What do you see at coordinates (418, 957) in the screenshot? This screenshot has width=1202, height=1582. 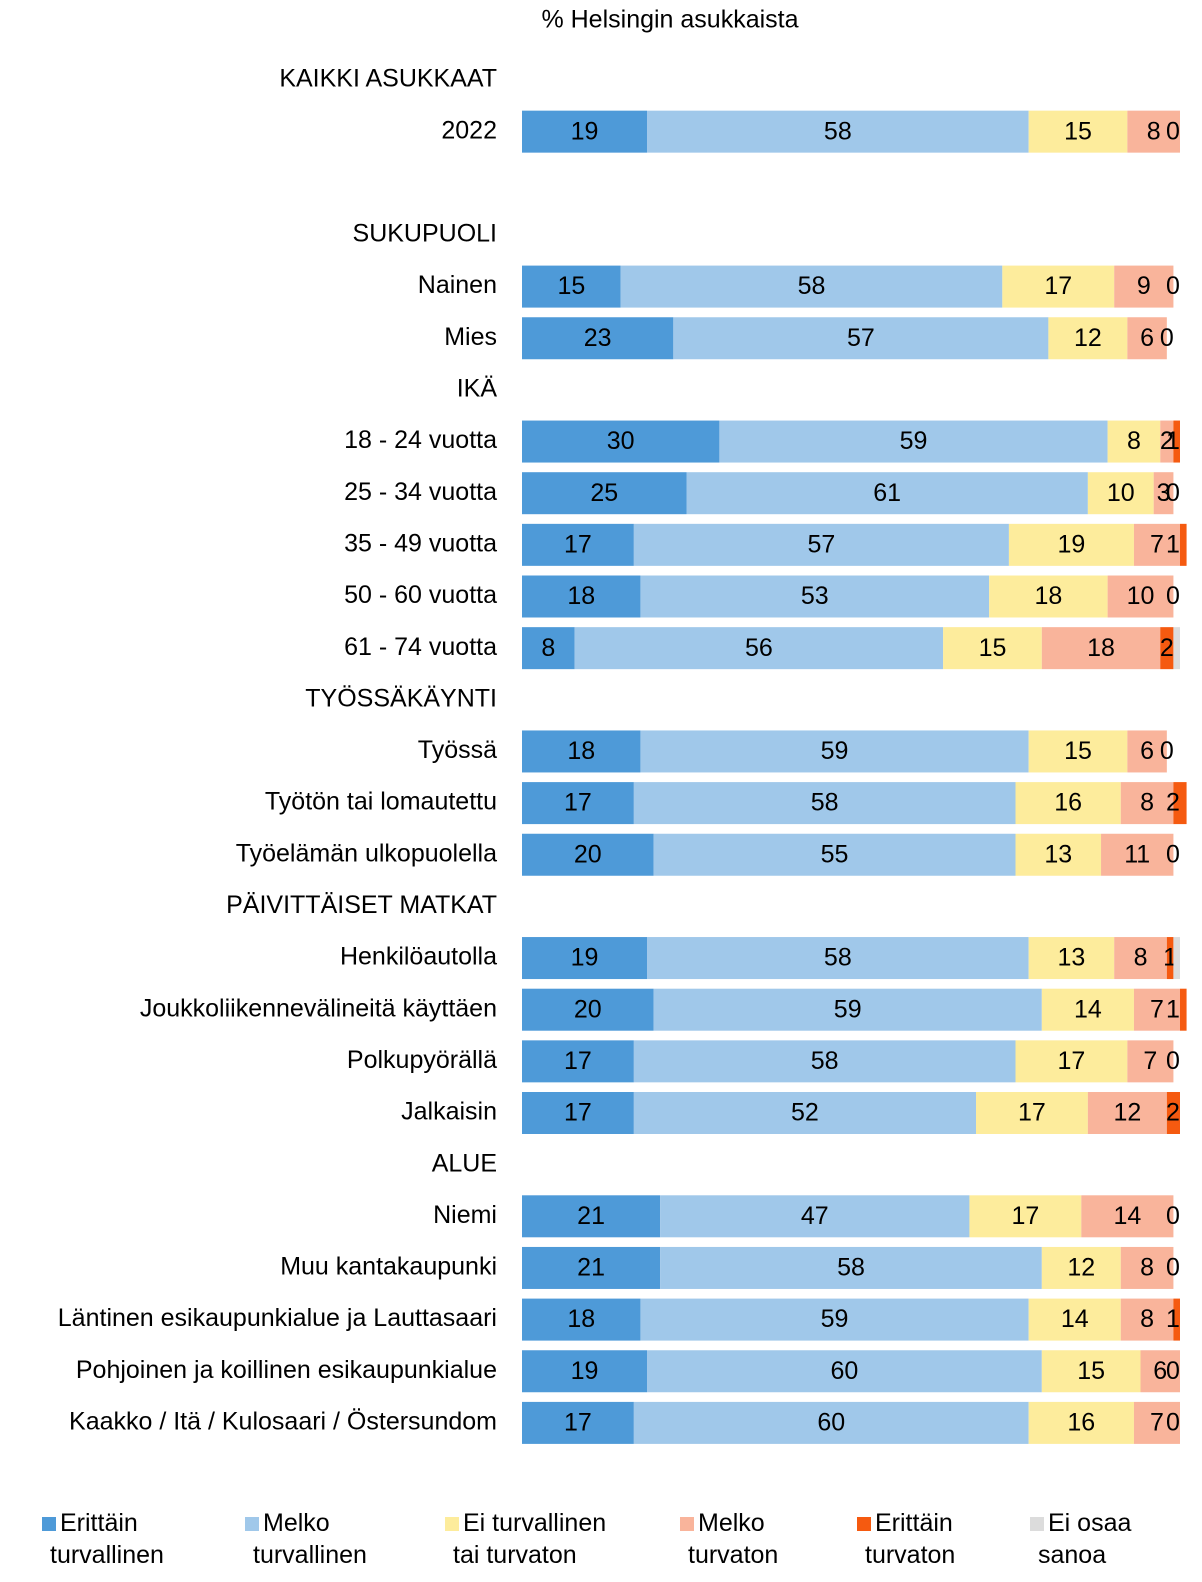 I see `category-label: Henkilöautolla` at bounding box center [418, 957].